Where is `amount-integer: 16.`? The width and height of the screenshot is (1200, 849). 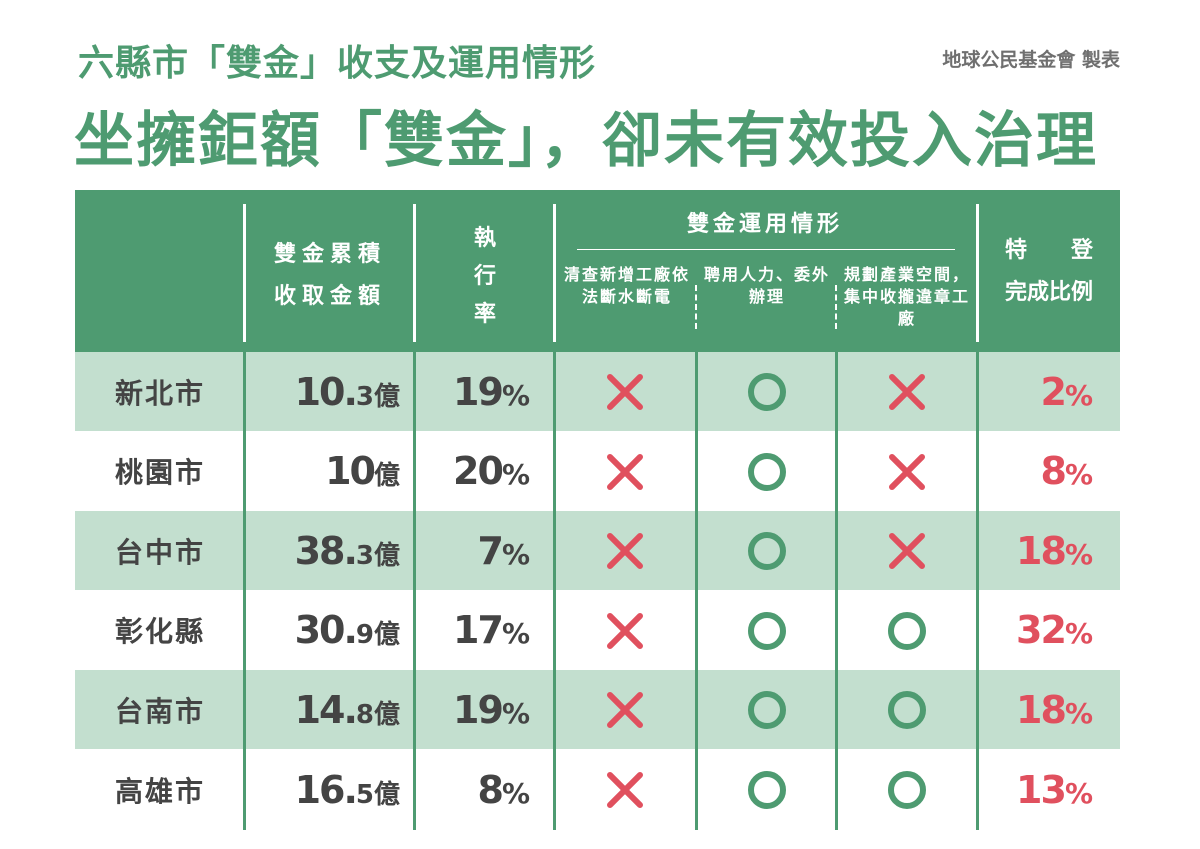 amount-integer: 16. is located at coordinates (326, 789).